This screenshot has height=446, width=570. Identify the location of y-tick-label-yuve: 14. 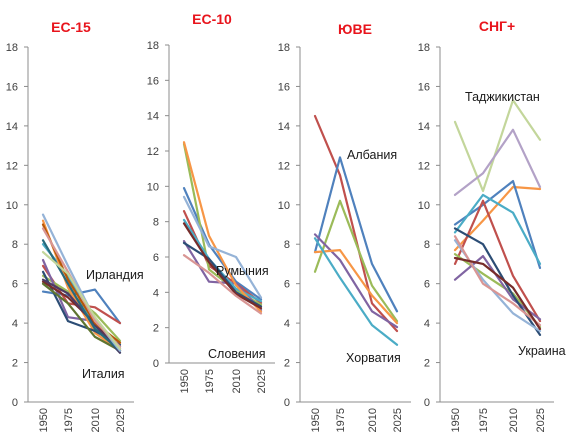
(284, 127).